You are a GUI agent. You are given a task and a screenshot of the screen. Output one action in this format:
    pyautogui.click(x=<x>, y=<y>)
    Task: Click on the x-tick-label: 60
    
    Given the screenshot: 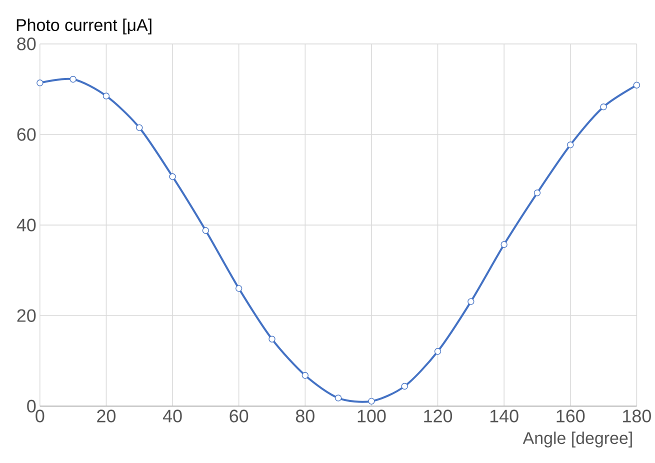 What is the action you would take?
    pyautogui.click(x=239, y=416)
    